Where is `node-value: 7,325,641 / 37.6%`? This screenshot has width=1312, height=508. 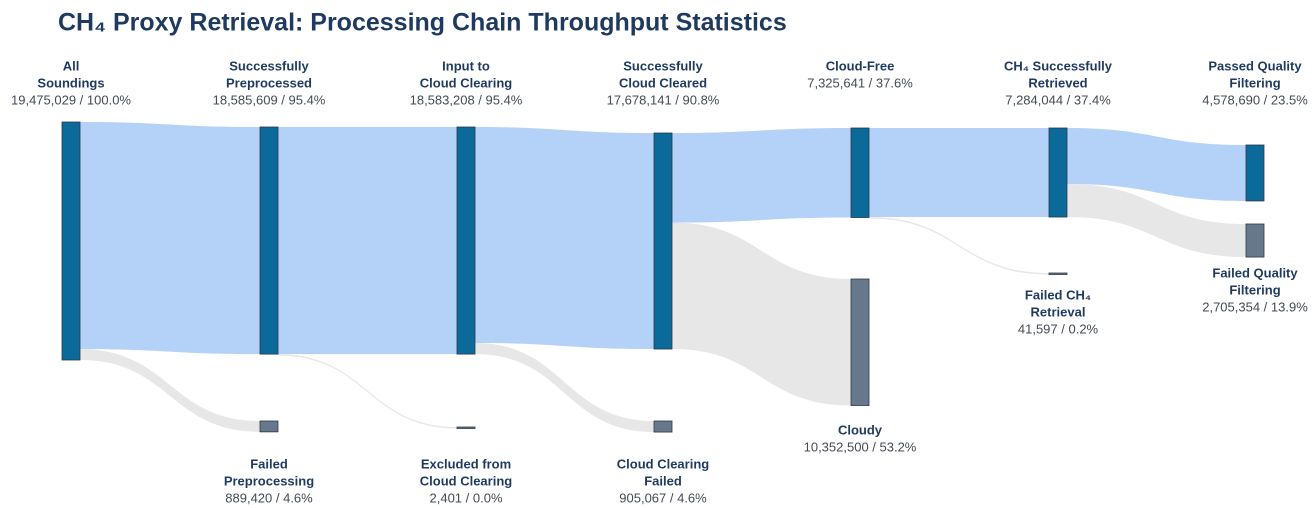
node-value: 7,325,641 / 37.6% is located at coordinates (860, 82).